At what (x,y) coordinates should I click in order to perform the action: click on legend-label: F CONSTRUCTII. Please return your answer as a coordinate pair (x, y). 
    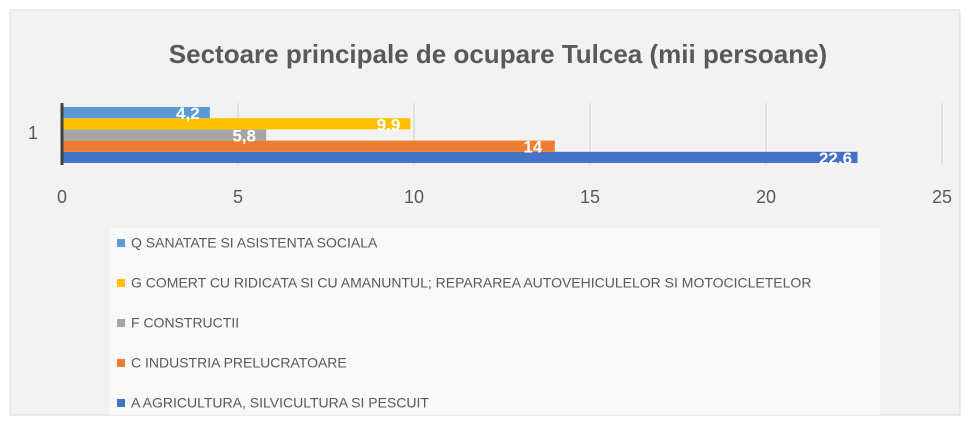
    Looking at the image, I should click on (185, 323).